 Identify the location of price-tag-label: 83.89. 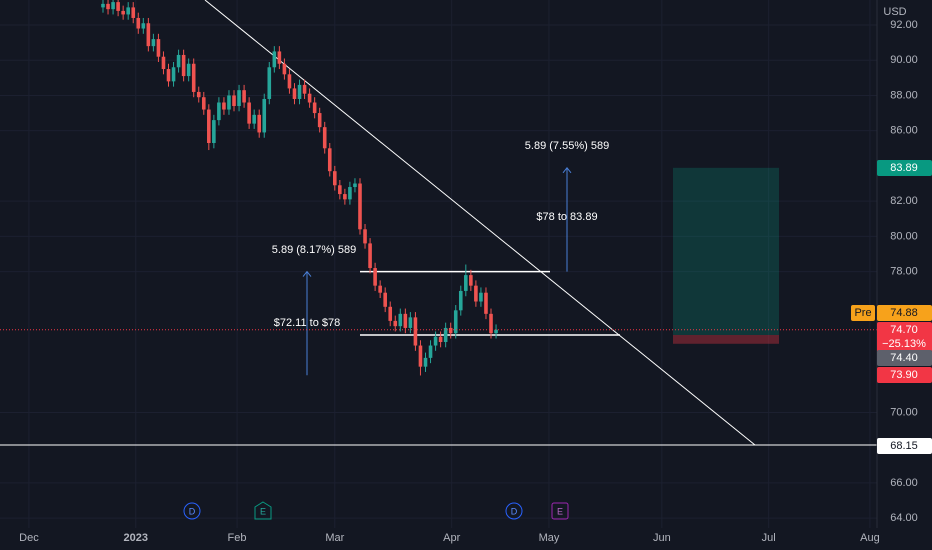
(904, 168).